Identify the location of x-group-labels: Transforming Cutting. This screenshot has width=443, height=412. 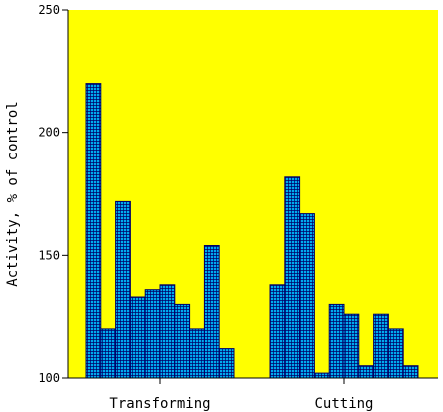
(241, 395).